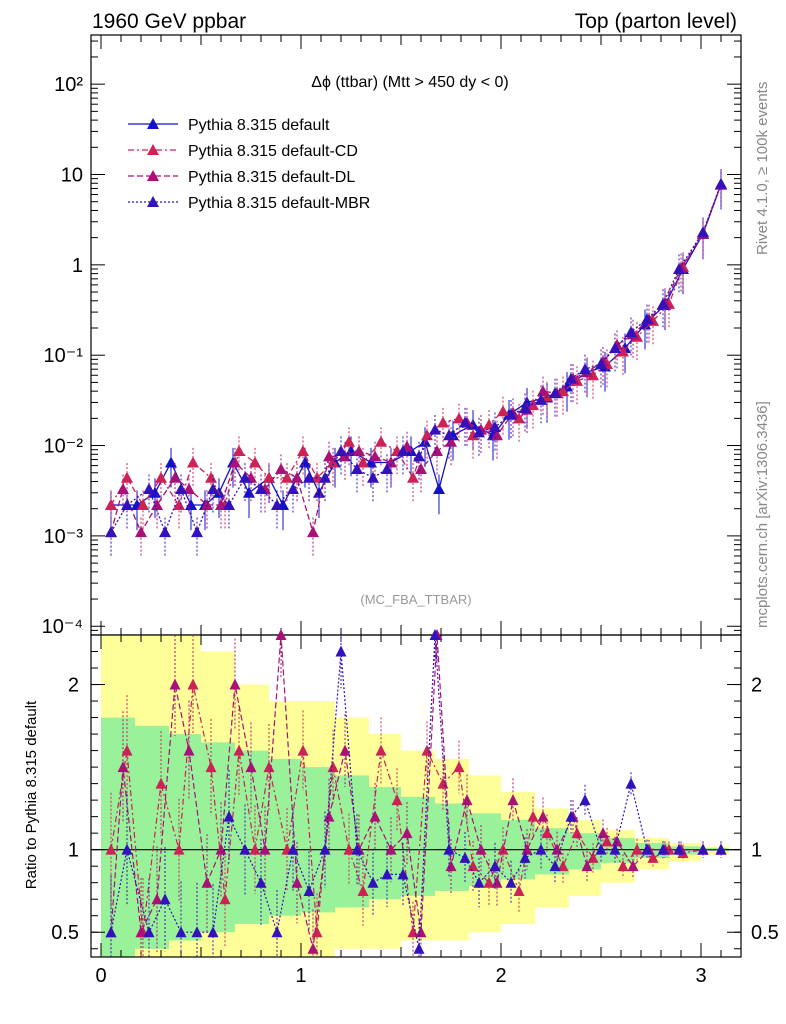 This screenshot has width=786, height=1024. I want to click on watermark-label: (MC_FBA_TTBAR), so click(415, 599).